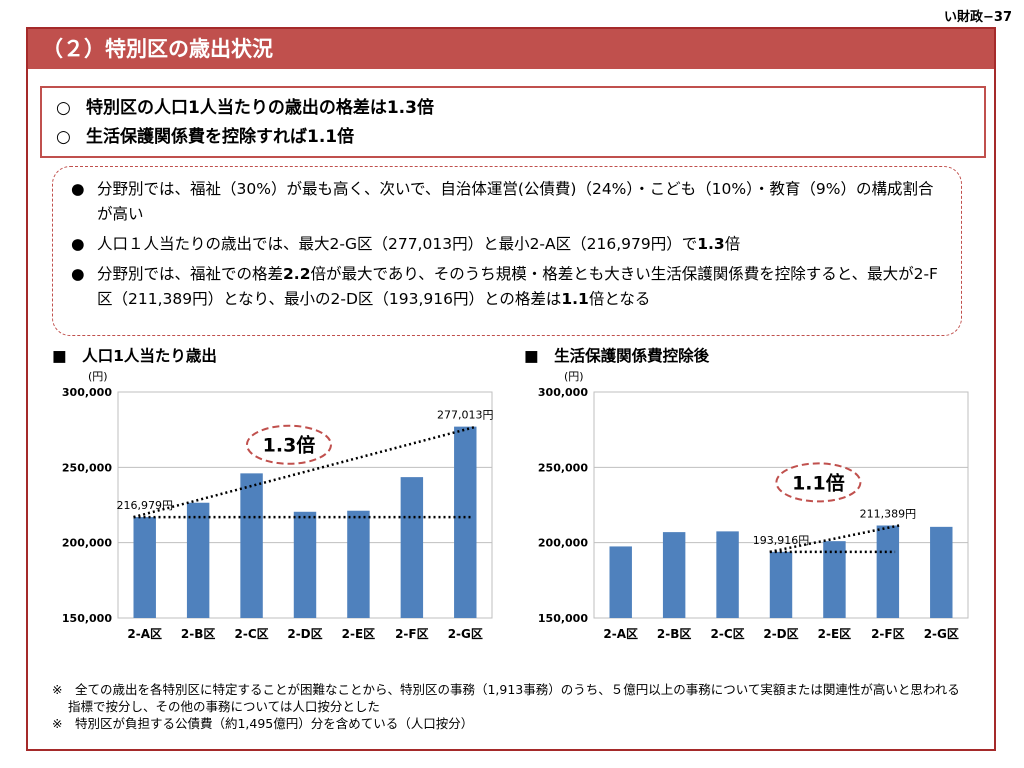 This screenshot has height=768, width=1024. What do you see at coordinates (465, 415) in the screenshot?
I see `value-annotation: 277,013円` at bounding box center [465, 415].